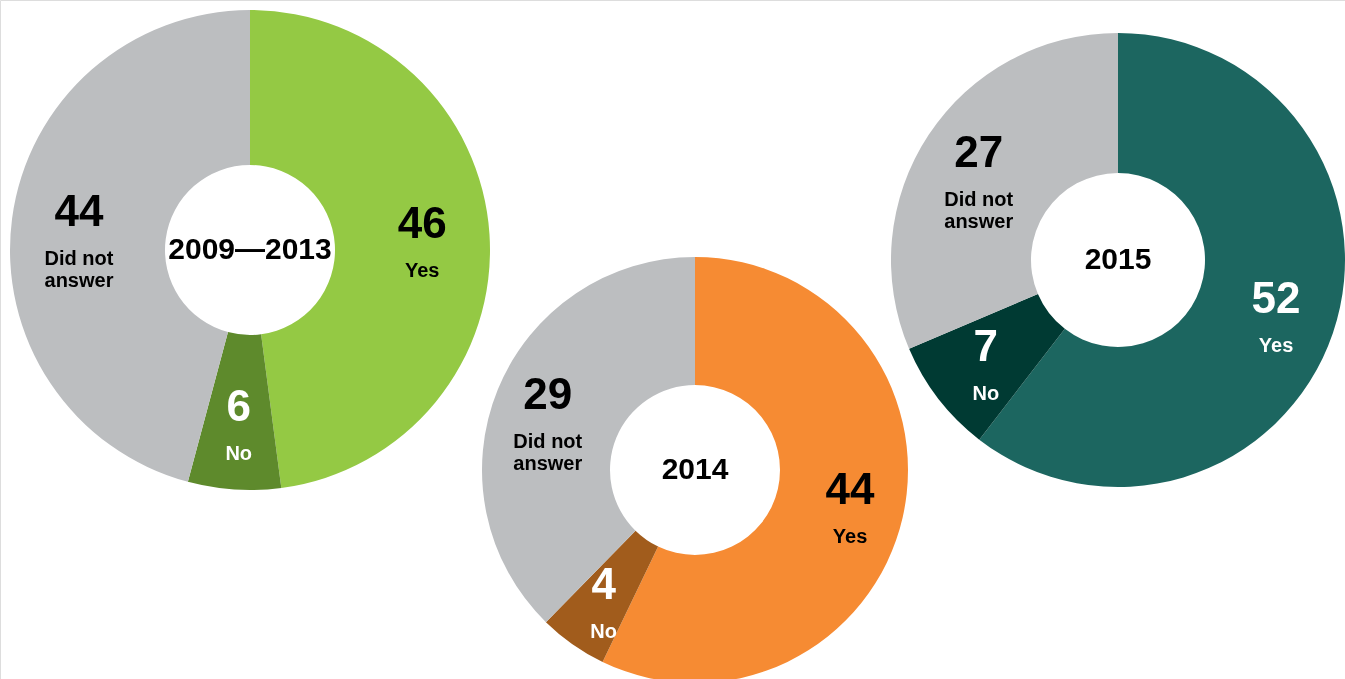  What do you see at coordinates (1118, 258) in the screenshot?
I see `text: 2015` at bounding box center [1118, 258].